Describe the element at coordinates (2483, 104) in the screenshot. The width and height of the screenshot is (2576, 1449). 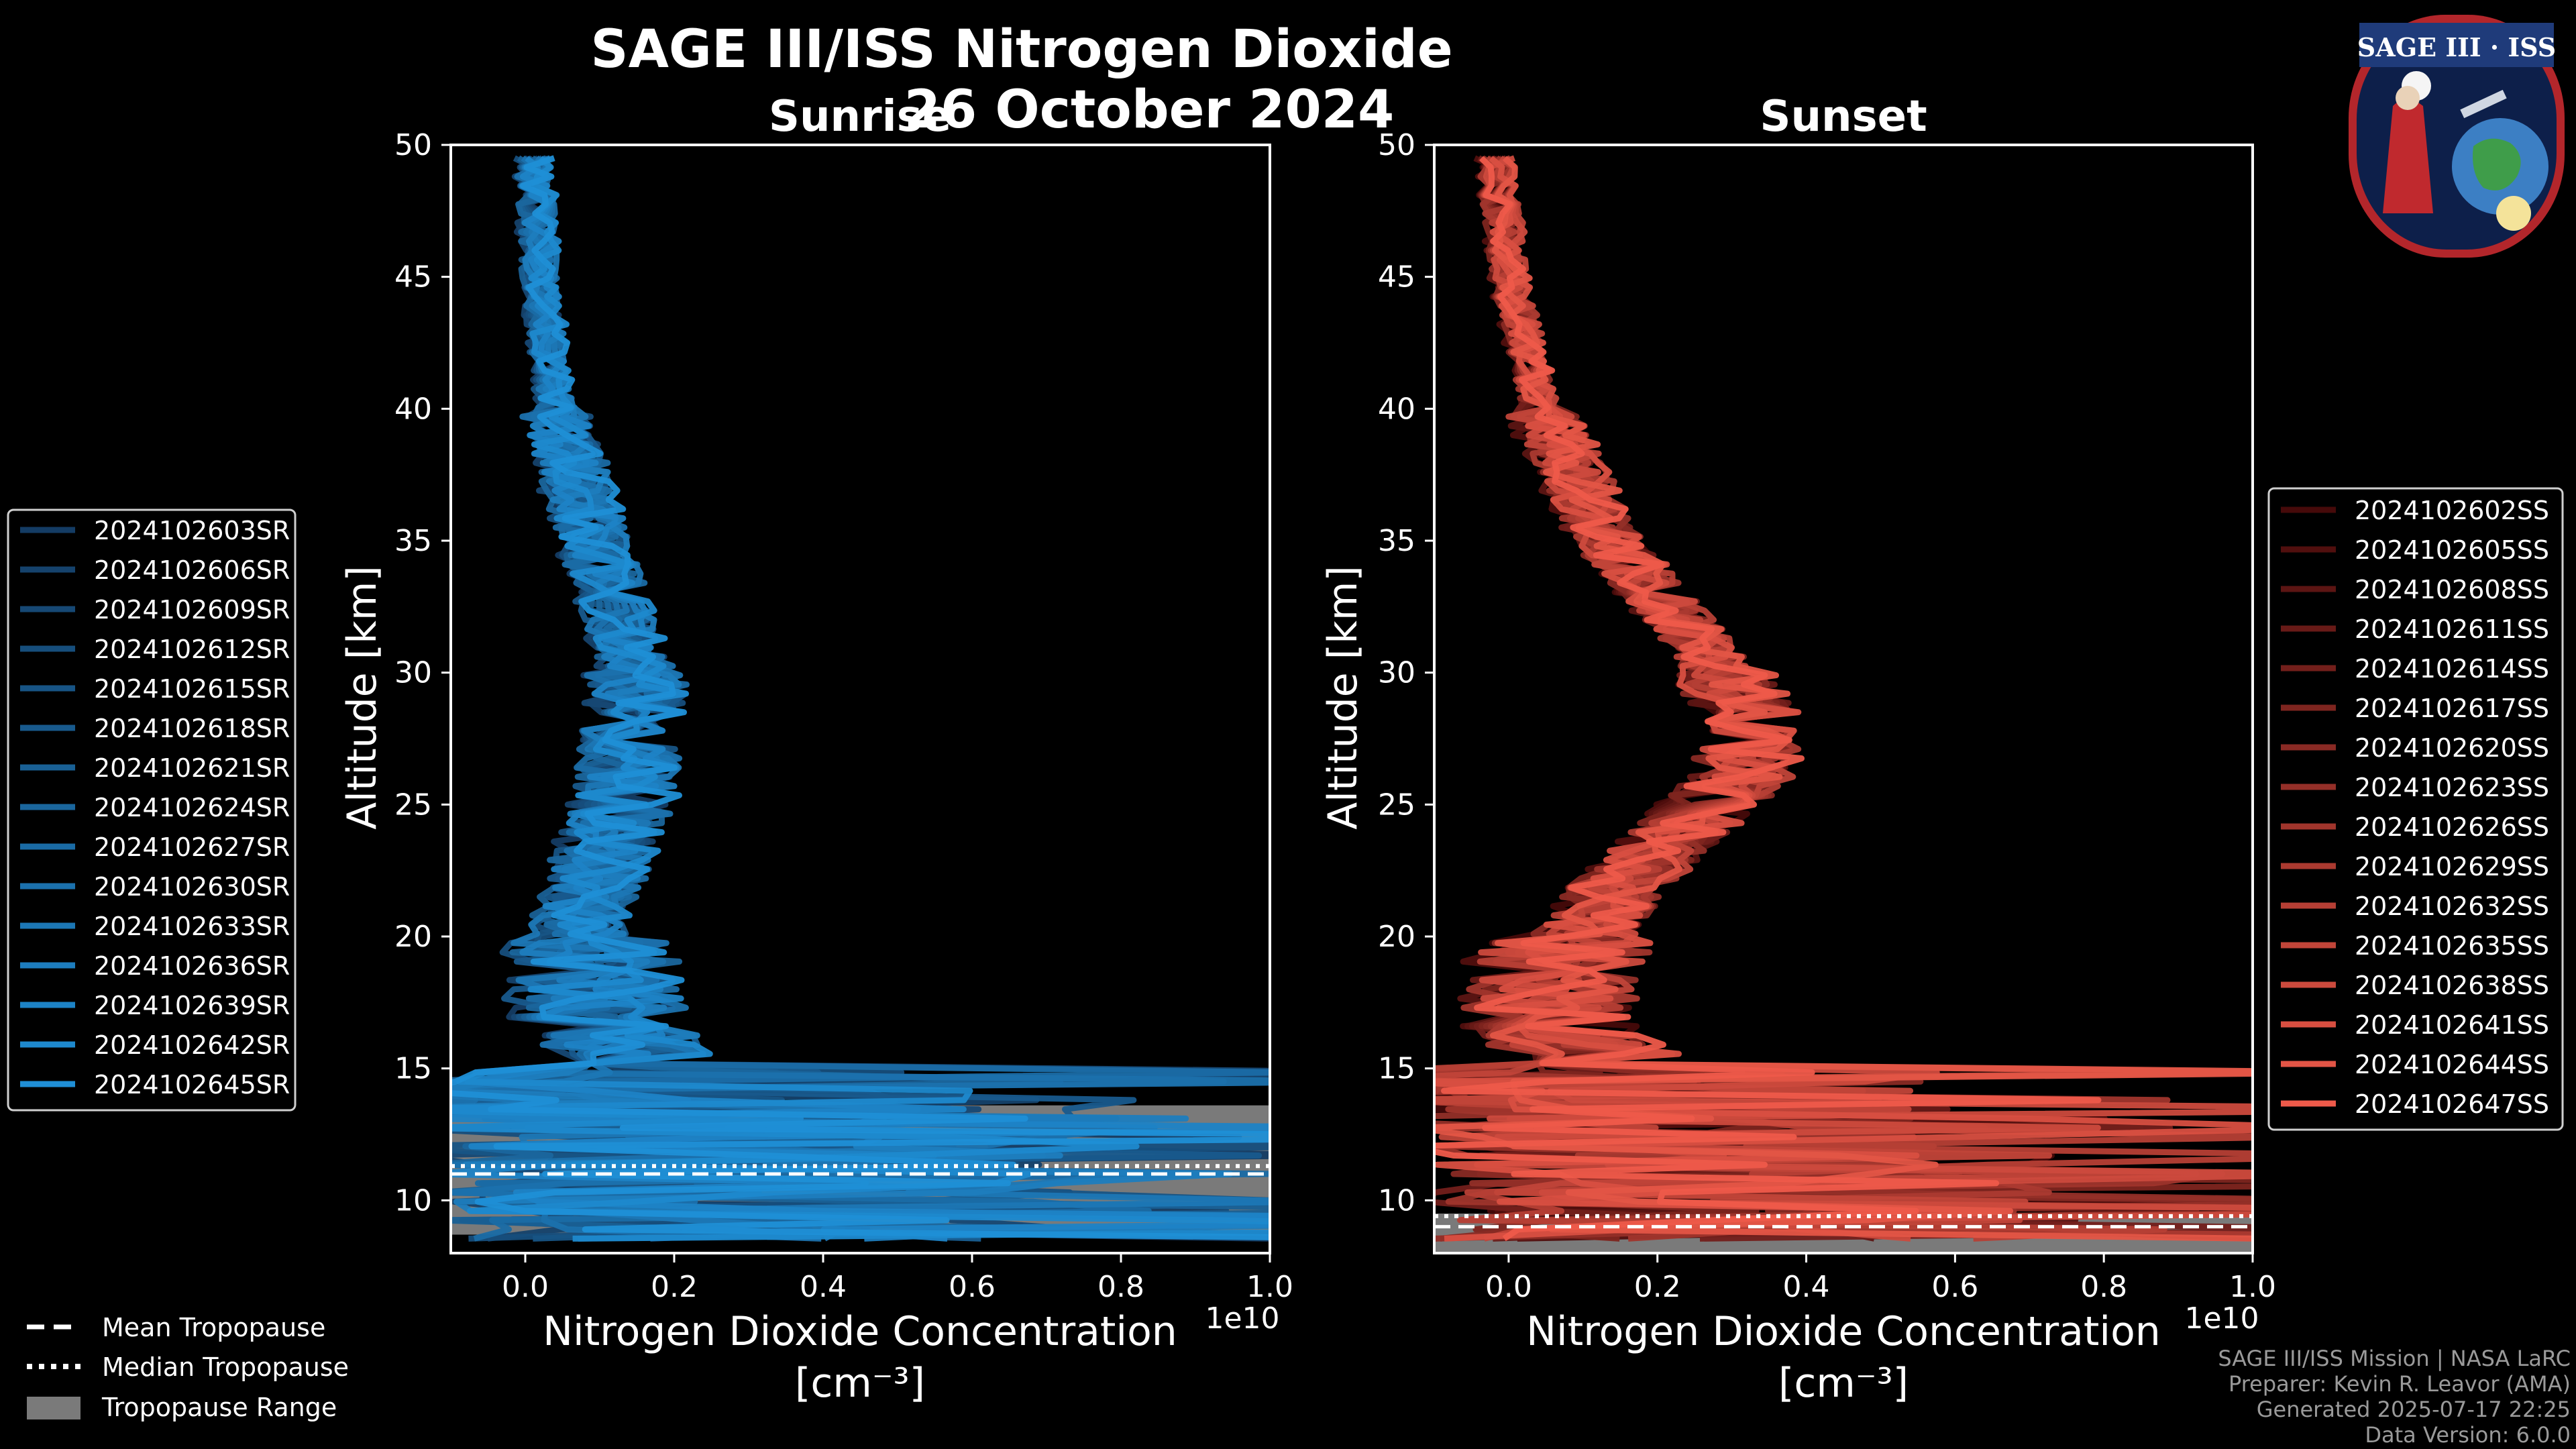
I see `logo-station-icon` at that location.